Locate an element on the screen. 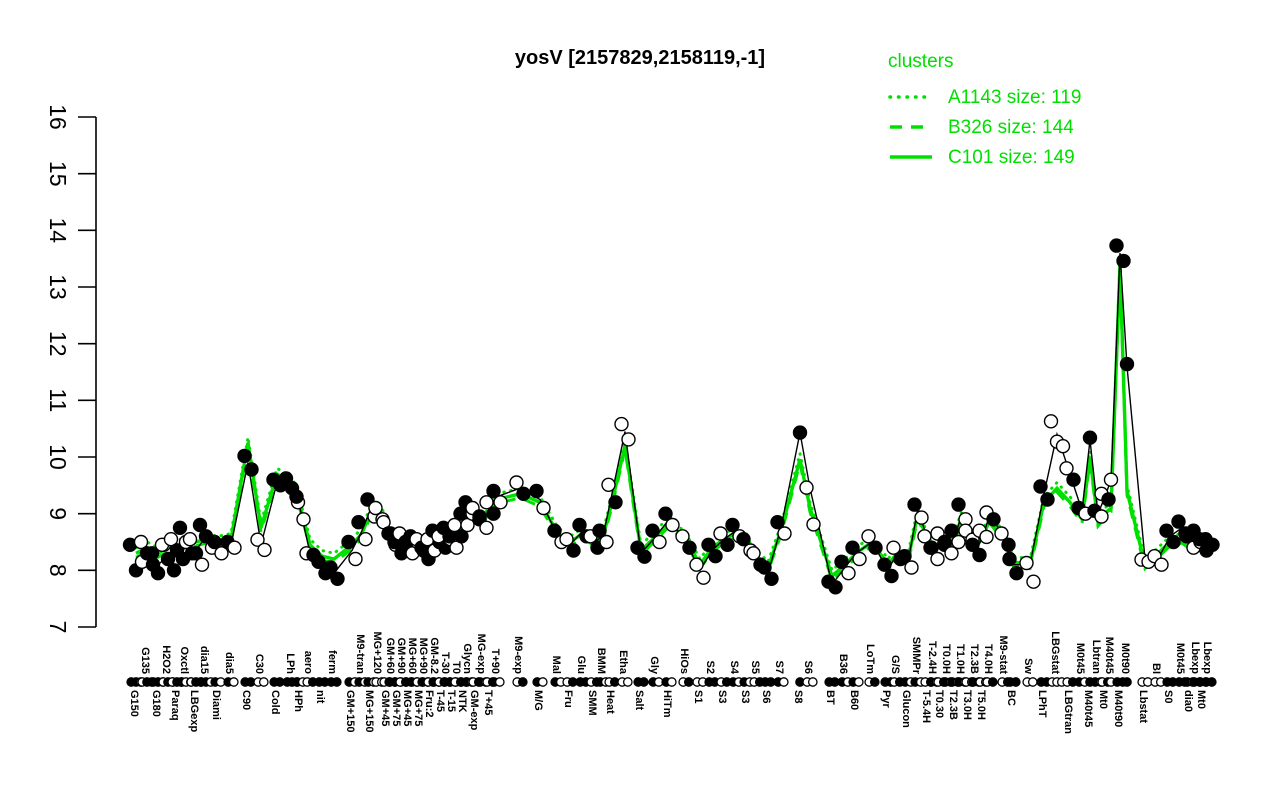 This screenshot has width=1280, height=800. x-axis-label-bottom: NTK is located at coordinates (462, 701).